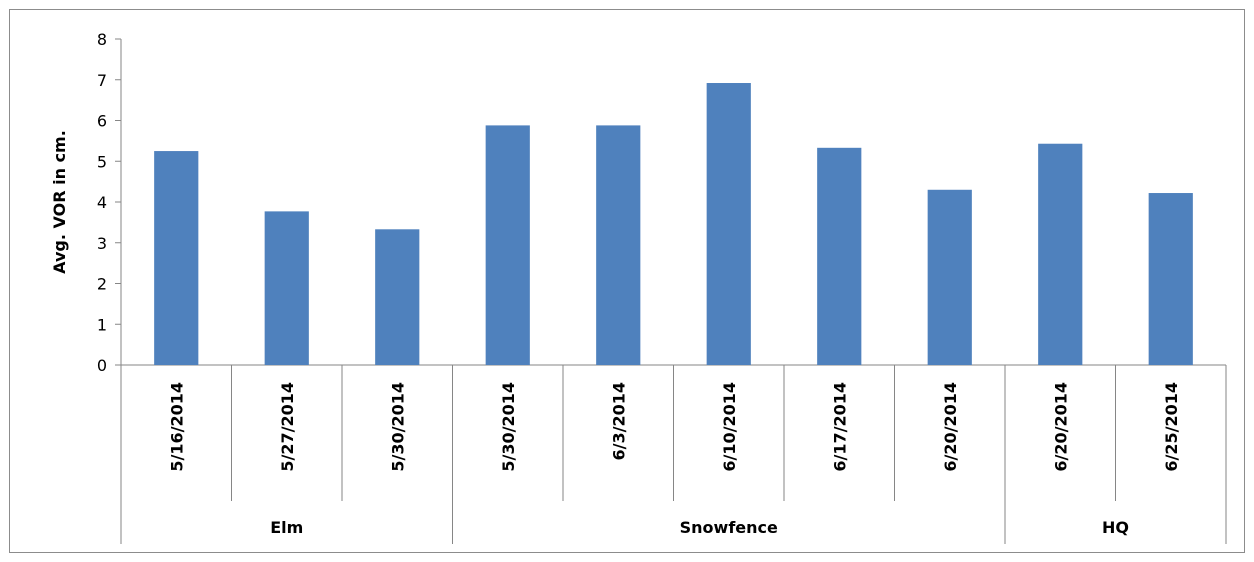  I want to click on y-tick-label: 0, so click(102, 365).